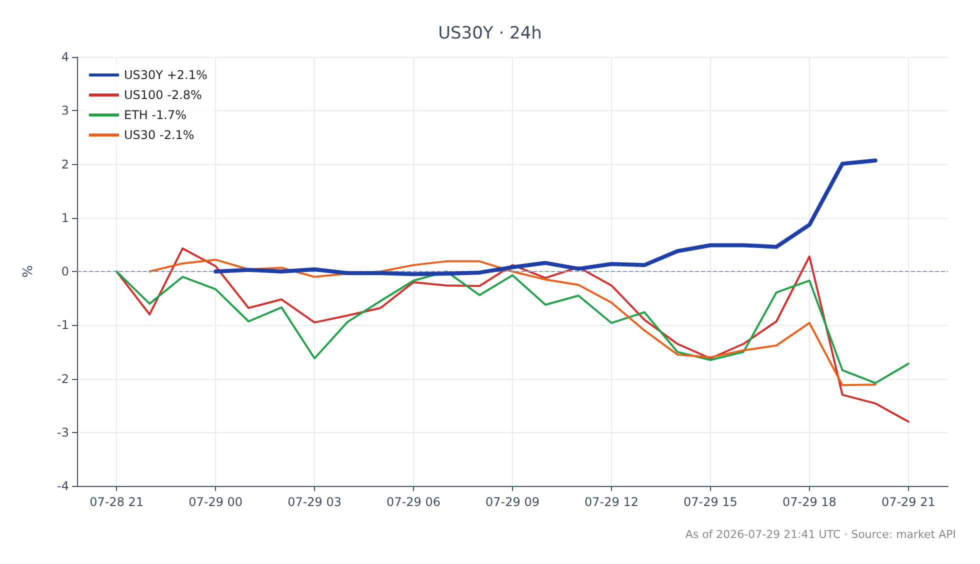 The width and height of the screenshot is (980, 564). What do you see at coordinates (65, 217) in the screenshot?
I see `y-tick-label: 1` at bounding box center [65, 217].